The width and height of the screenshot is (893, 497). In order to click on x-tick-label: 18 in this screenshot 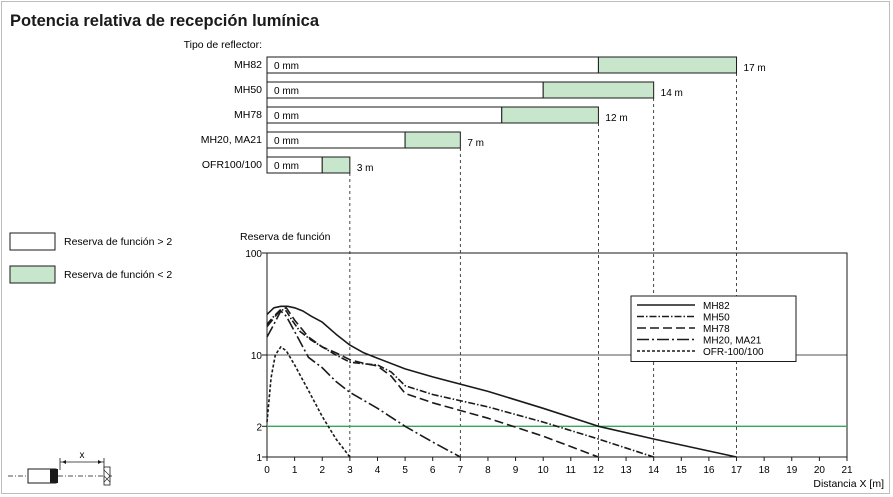, I will do `click(765, 470)`.